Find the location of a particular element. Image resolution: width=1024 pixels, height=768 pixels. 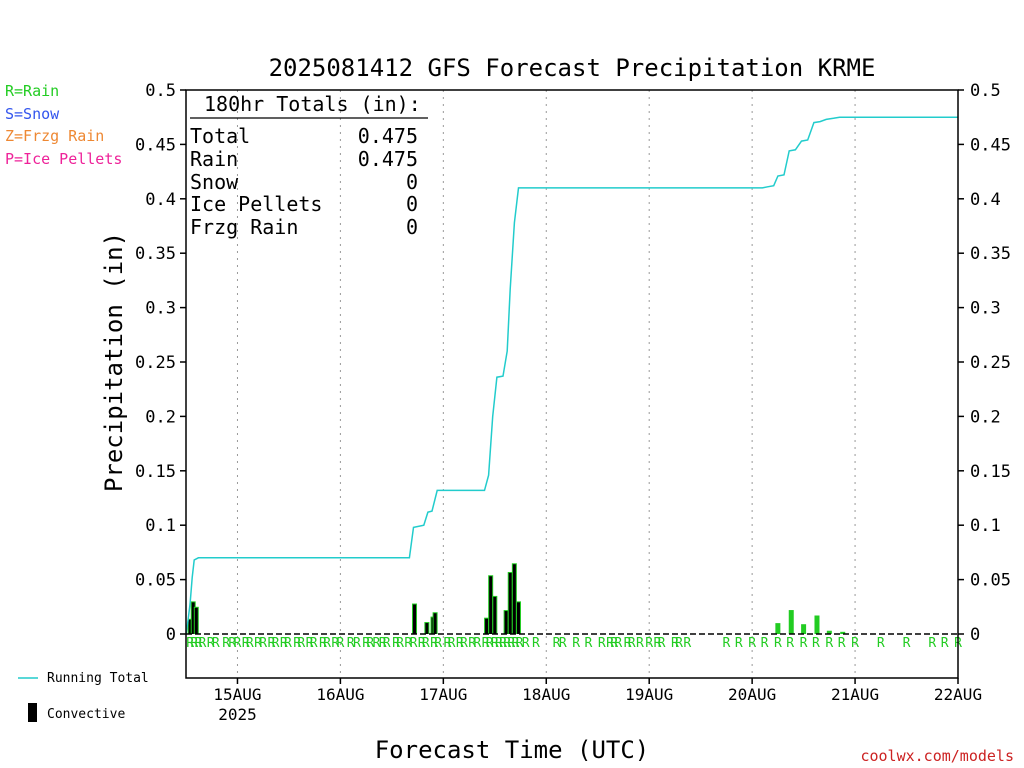

x-tick-label: 15AUG is located at coordinates (237, 694).